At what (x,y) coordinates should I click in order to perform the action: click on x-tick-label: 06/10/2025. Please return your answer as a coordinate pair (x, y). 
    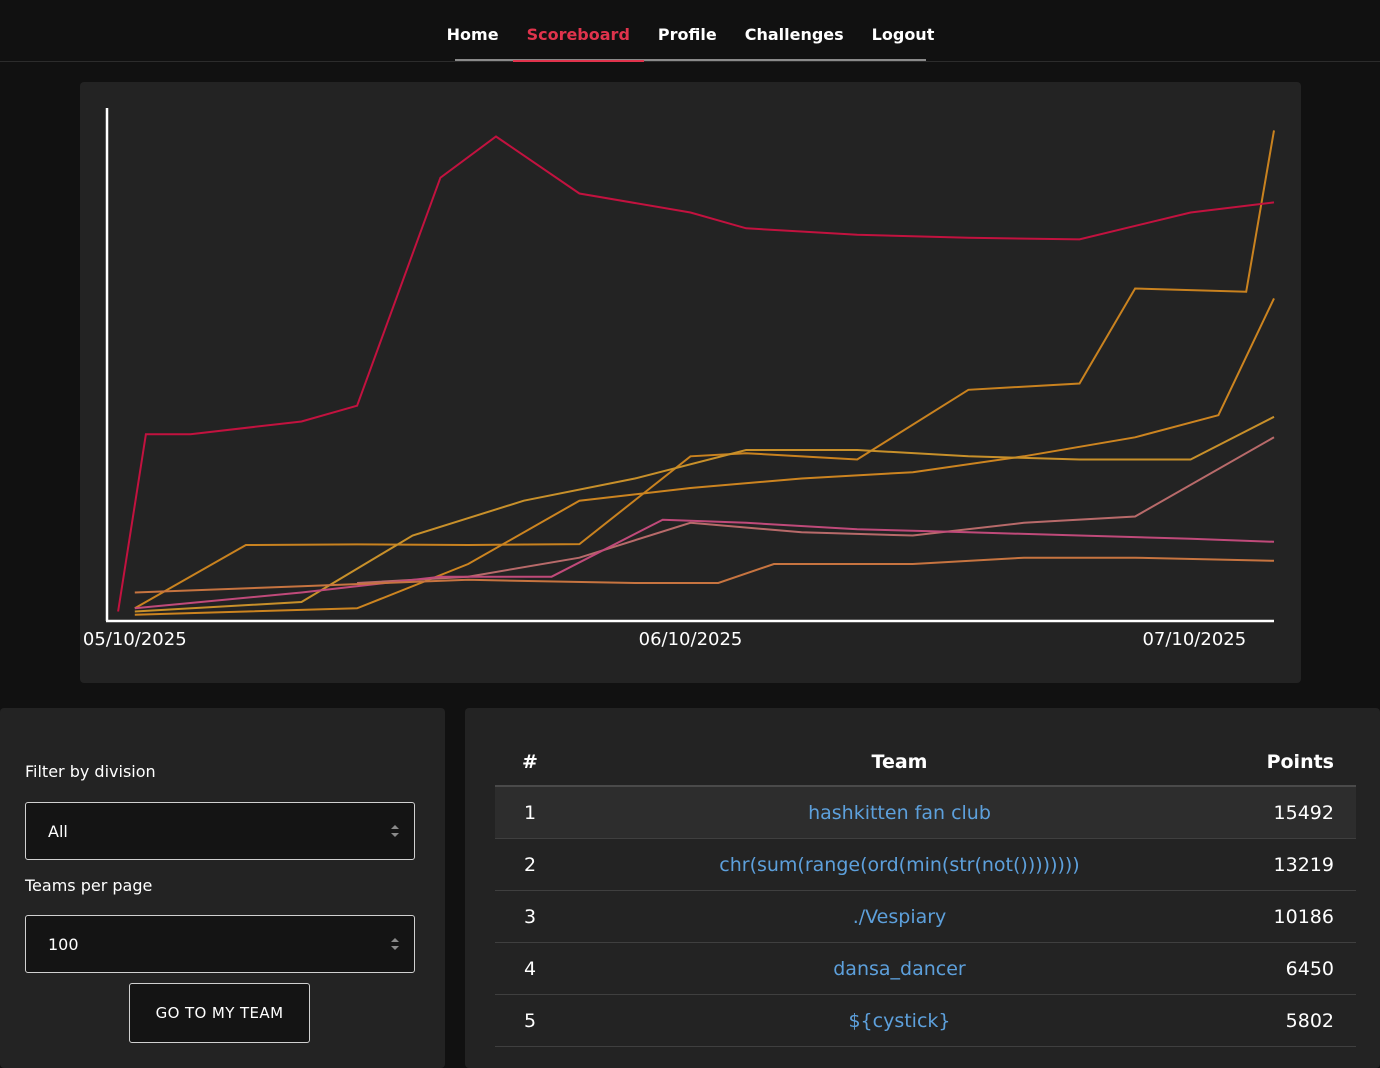
    Looking at the image, I should click on (691, 639).